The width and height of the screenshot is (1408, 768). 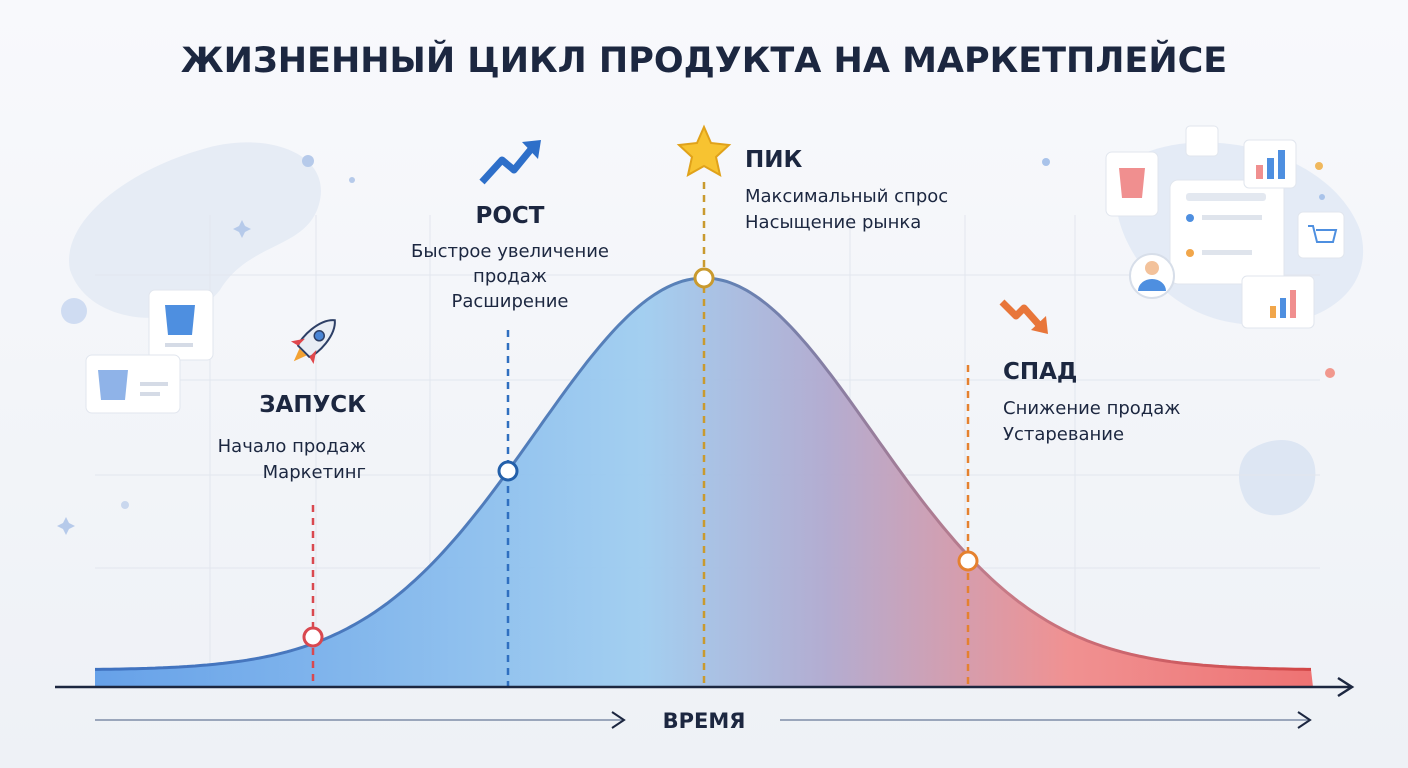 I want to click on stage-line: Расширение, so click(x=510, y=301).